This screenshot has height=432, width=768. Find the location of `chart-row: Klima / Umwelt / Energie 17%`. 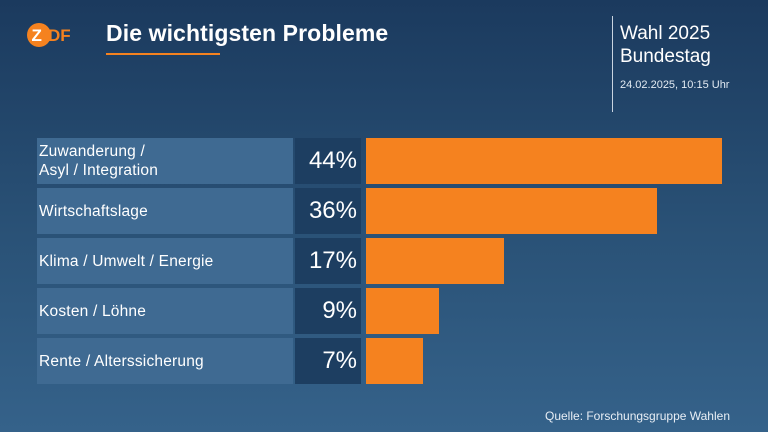

chart-row: Klima / Umwelt / Energie 17% is located at coordinates (382, 261).